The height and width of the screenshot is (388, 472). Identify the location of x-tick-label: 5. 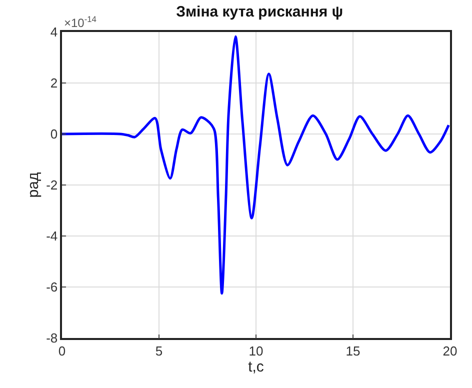
(159, 350).